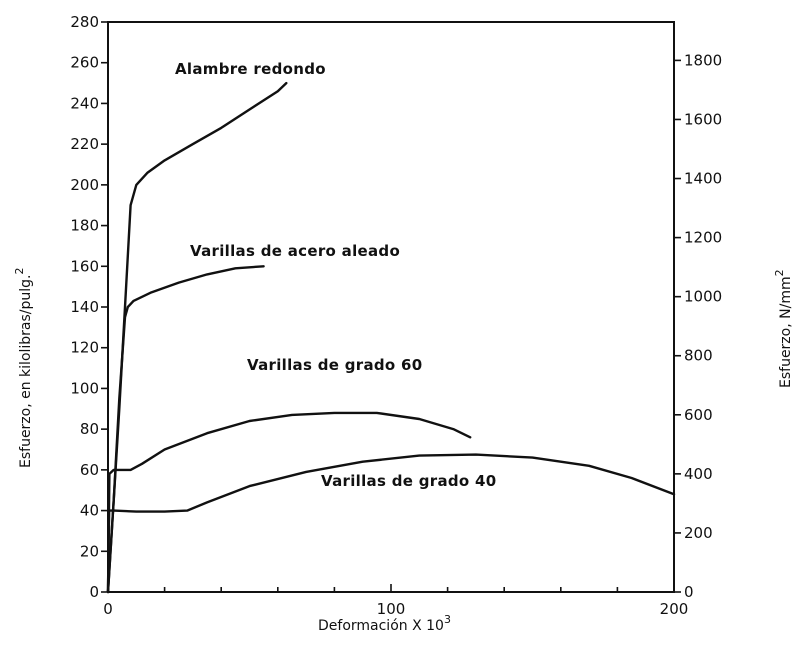 The width and height of the screenshot is (810, 653). What do you see at coordinates (108, 609) in the screenshot?
I see `x-tick-label: 0` at bounding box center [108, 609].